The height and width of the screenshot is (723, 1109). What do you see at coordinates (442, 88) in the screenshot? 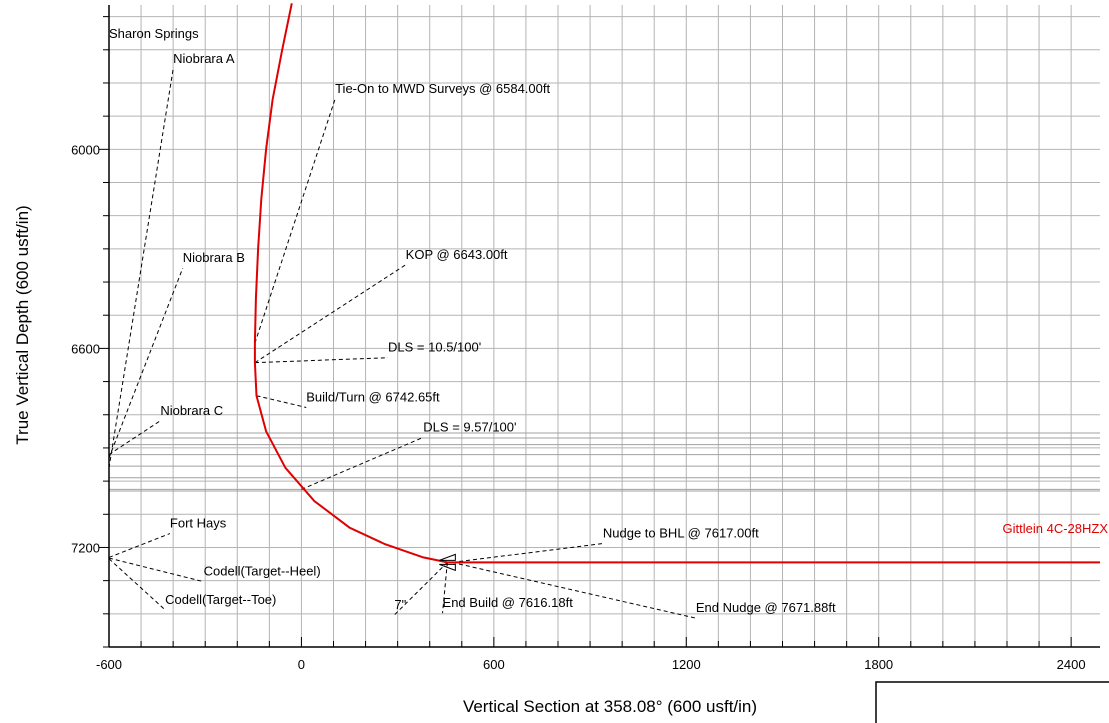
I see `survey-annotation-label: Tie-On to MWD Surveys @ 6584.00ft` at bounding box center [442, 88].